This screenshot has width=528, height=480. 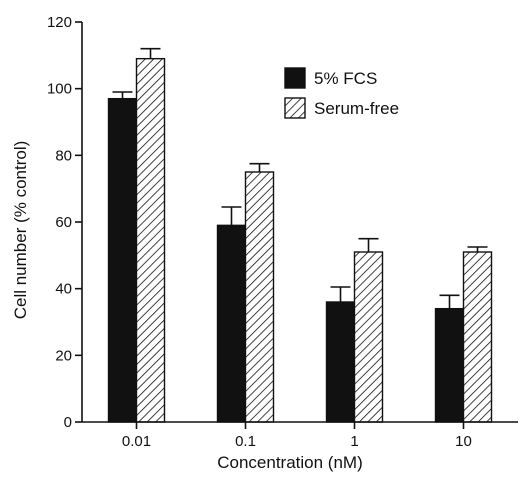 I want to click on legend-label: 5% FCS, so click(x=345, y=78).